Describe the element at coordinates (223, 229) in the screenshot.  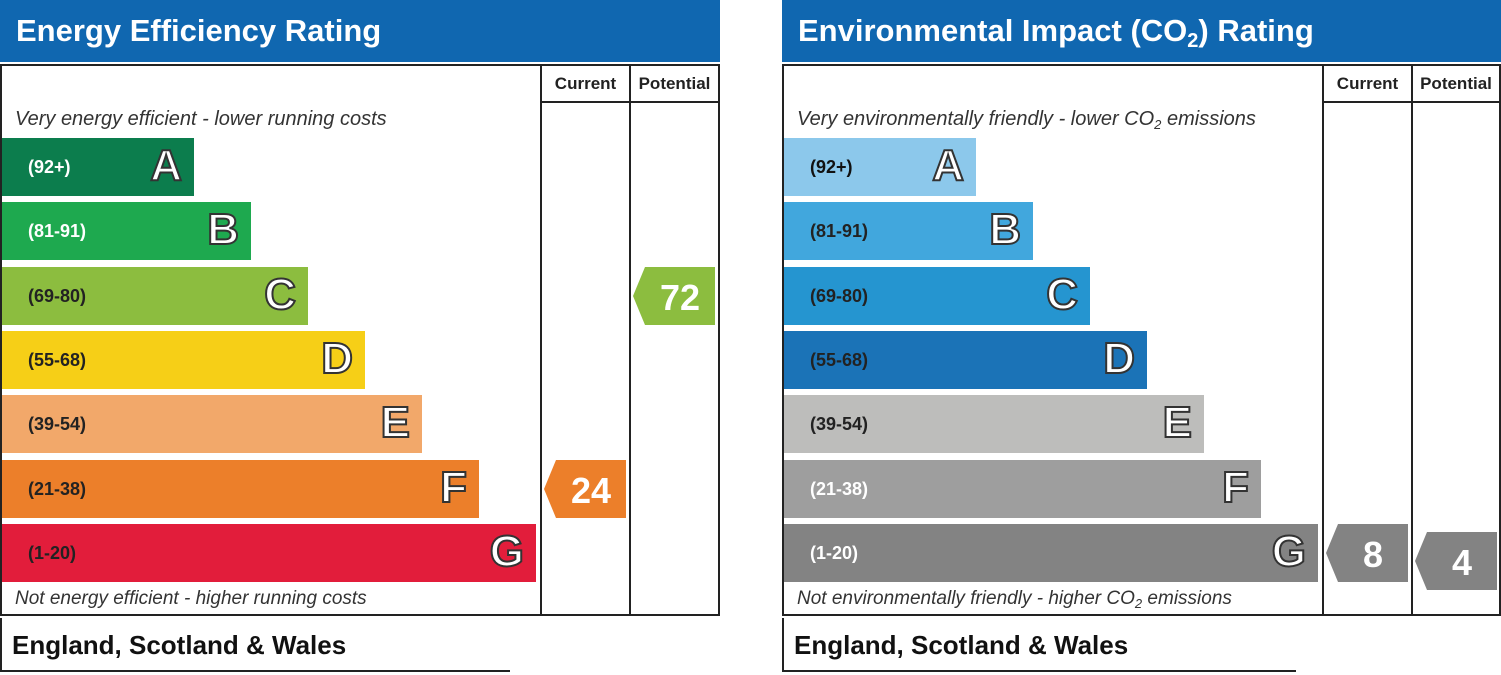
I see `energy-band-letter: B` at that location.